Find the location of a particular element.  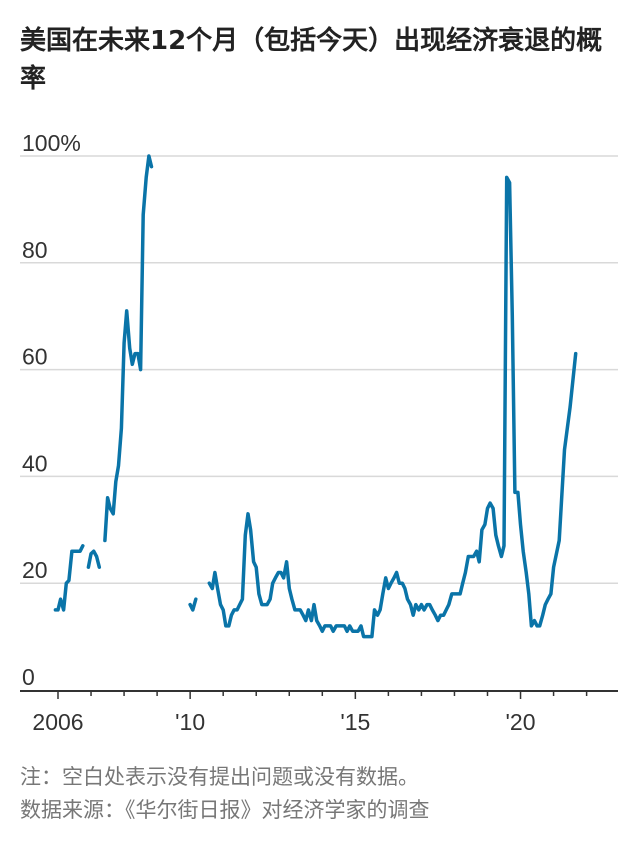

chart-note: 注：空白处表示没有提出问题或没有数据。 is located at coordinates (219, 777).